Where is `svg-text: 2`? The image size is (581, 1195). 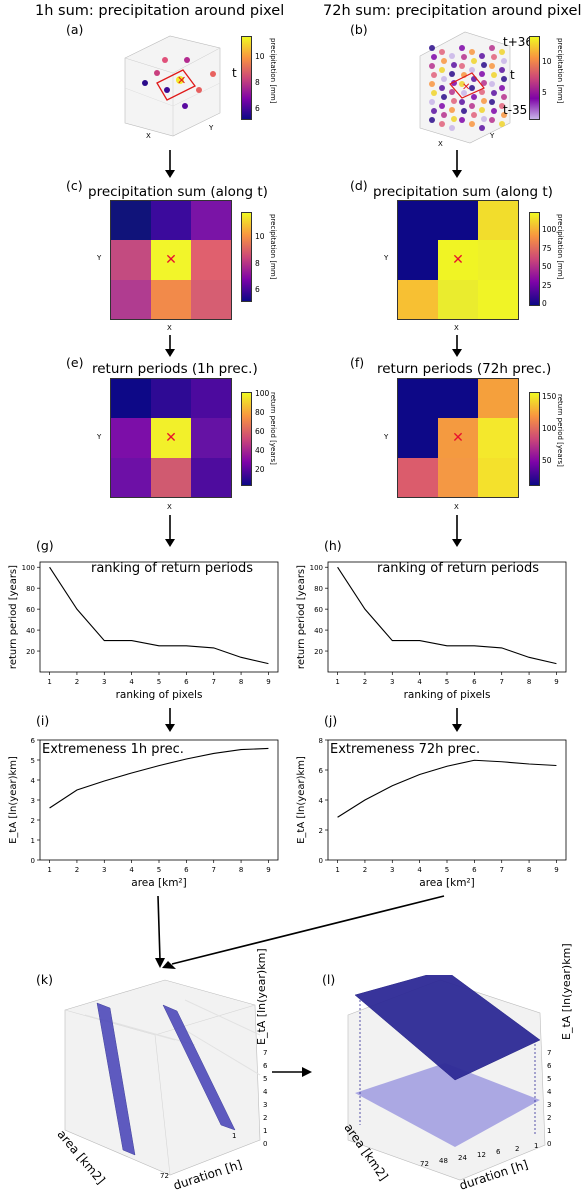 svg-text: 2 is located at coordinates (265, 1118).